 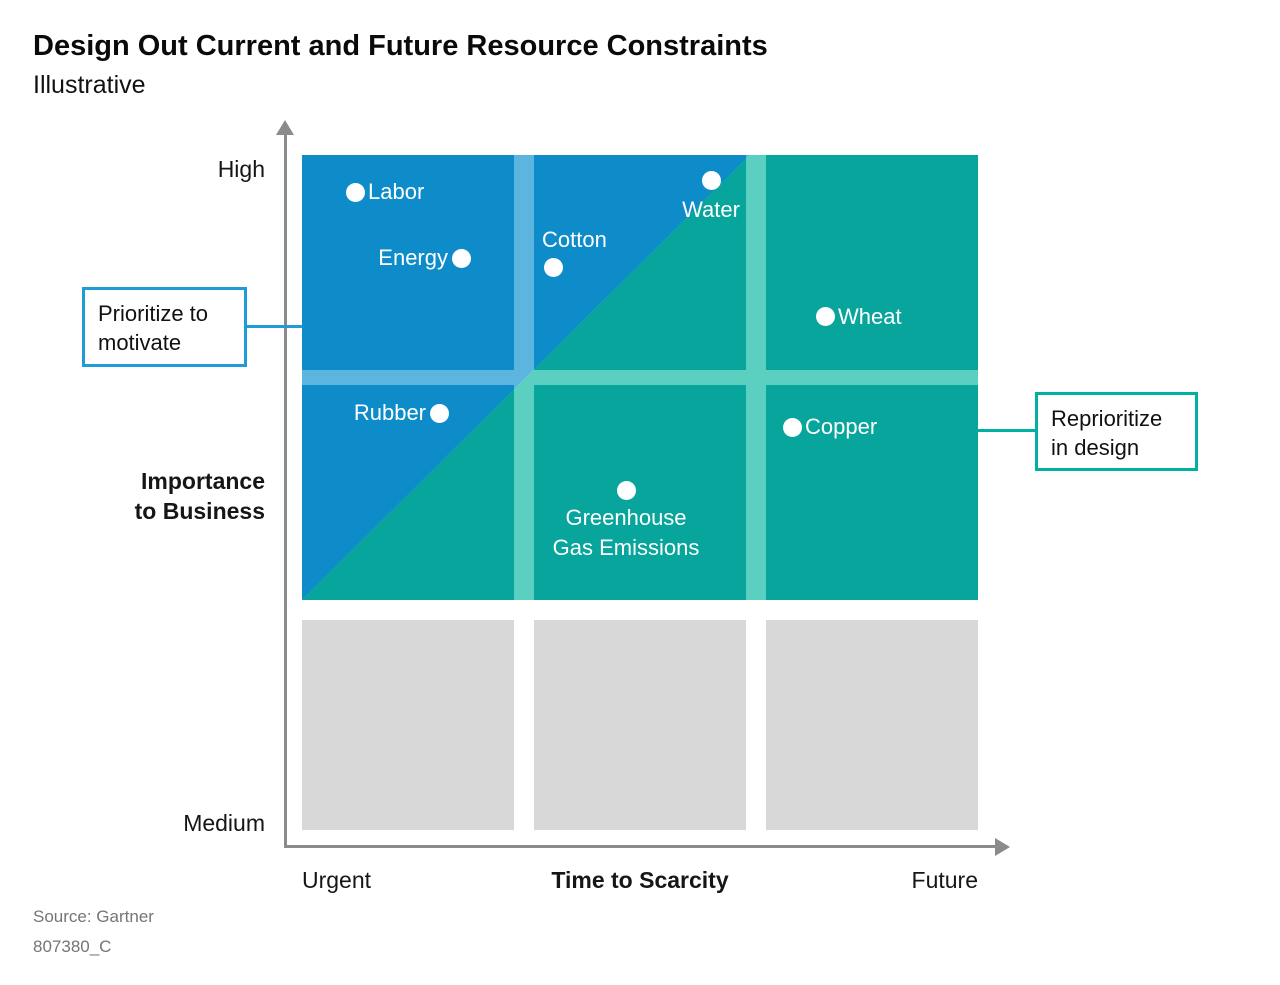 I want to click on callout-prioritize: Prioritize to motivate, so click(x=164, y=327).